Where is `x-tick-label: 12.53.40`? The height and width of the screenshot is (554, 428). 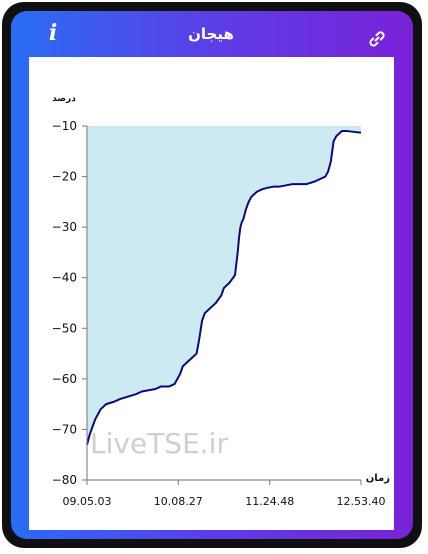 x-tick-label: 12.53.40 is located at coordinates (361, 501).